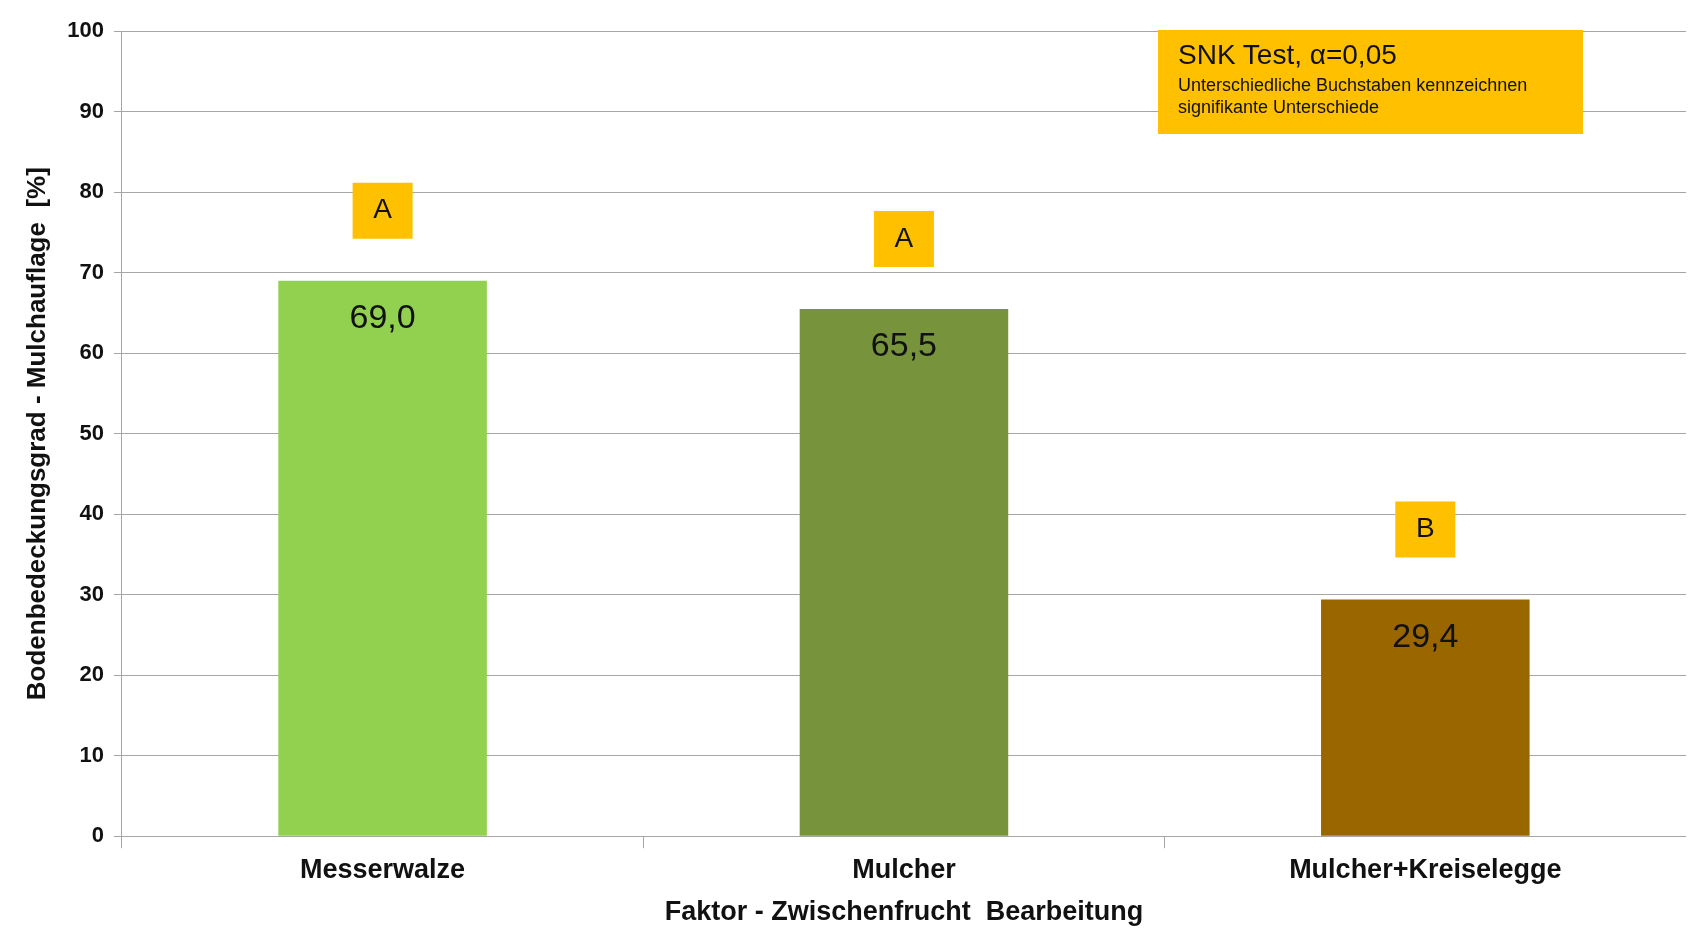 The height and width of the screenshot is (941, 1694). Describe the element at coordinates (91, 432) in the screenshot. I see `y-tick-label: 50` at that location.